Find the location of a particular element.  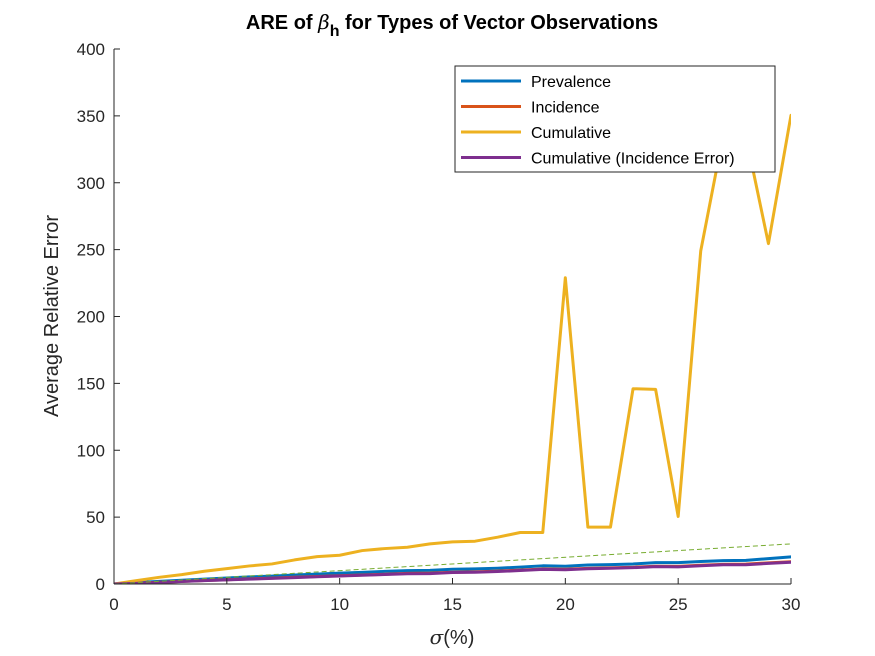

x-tick-label: 25 is located at coordinates (678, 604).